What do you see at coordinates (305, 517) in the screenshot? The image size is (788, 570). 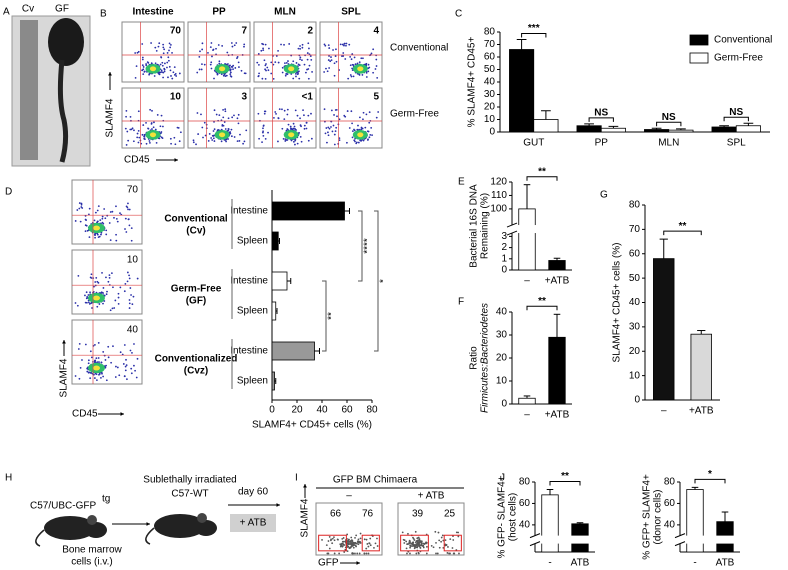 I see `y-axis-title: SLAMF4` at bounding box center [305, 517].